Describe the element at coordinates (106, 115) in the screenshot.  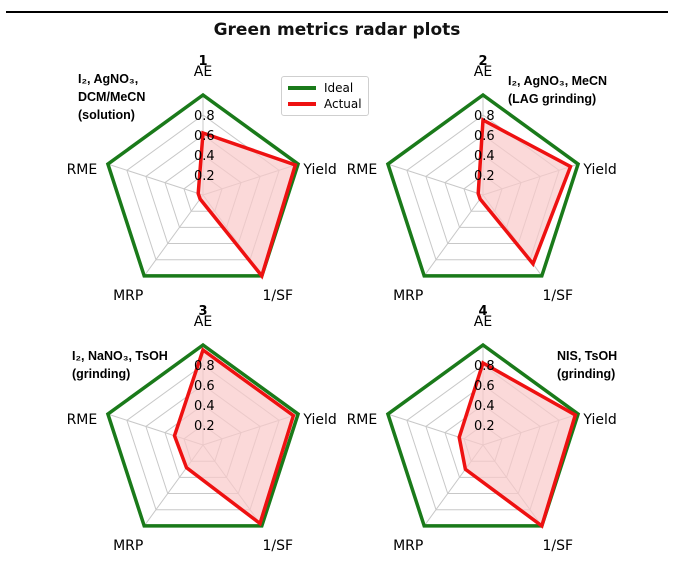
I see `condition-line: (solution)` at that location.